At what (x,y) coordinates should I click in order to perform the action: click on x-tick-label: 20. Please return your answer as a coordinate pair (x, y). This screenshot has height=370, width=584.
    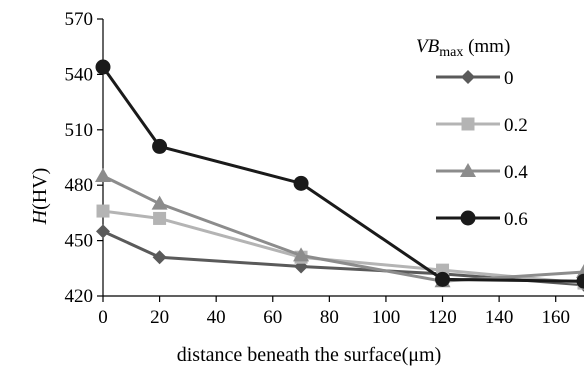
    Looking at the image, I should click on (159, 317).